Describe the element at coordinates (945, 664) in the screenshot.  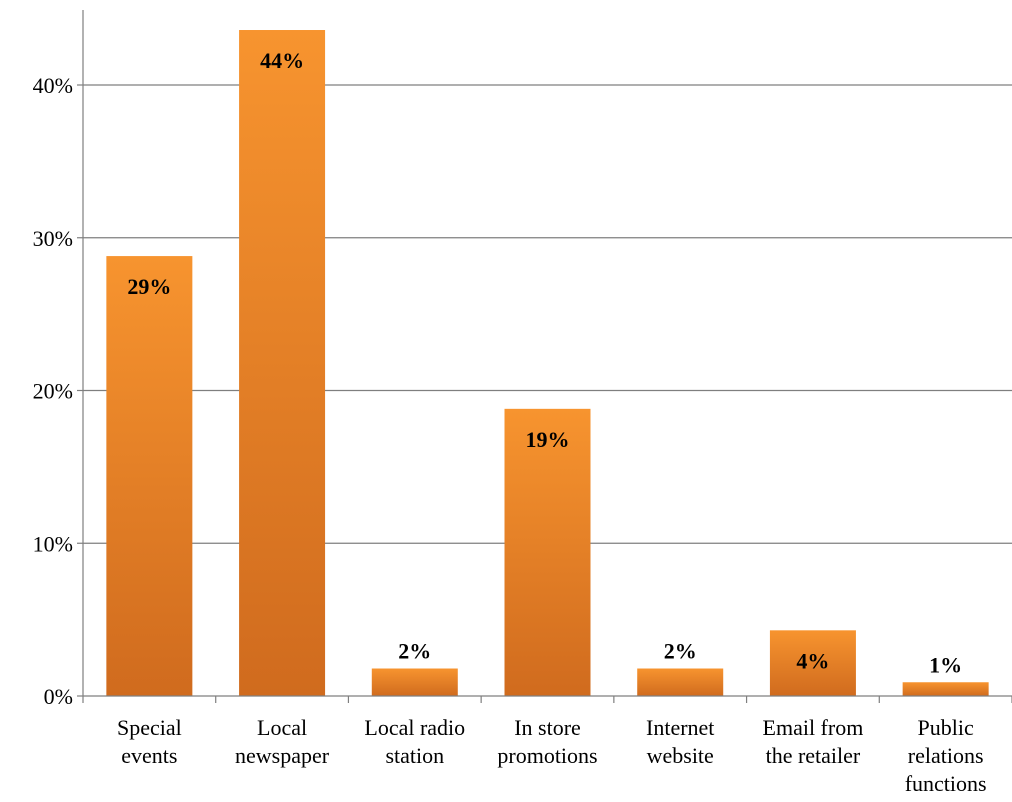
I see `data-label: 1%` at that location.